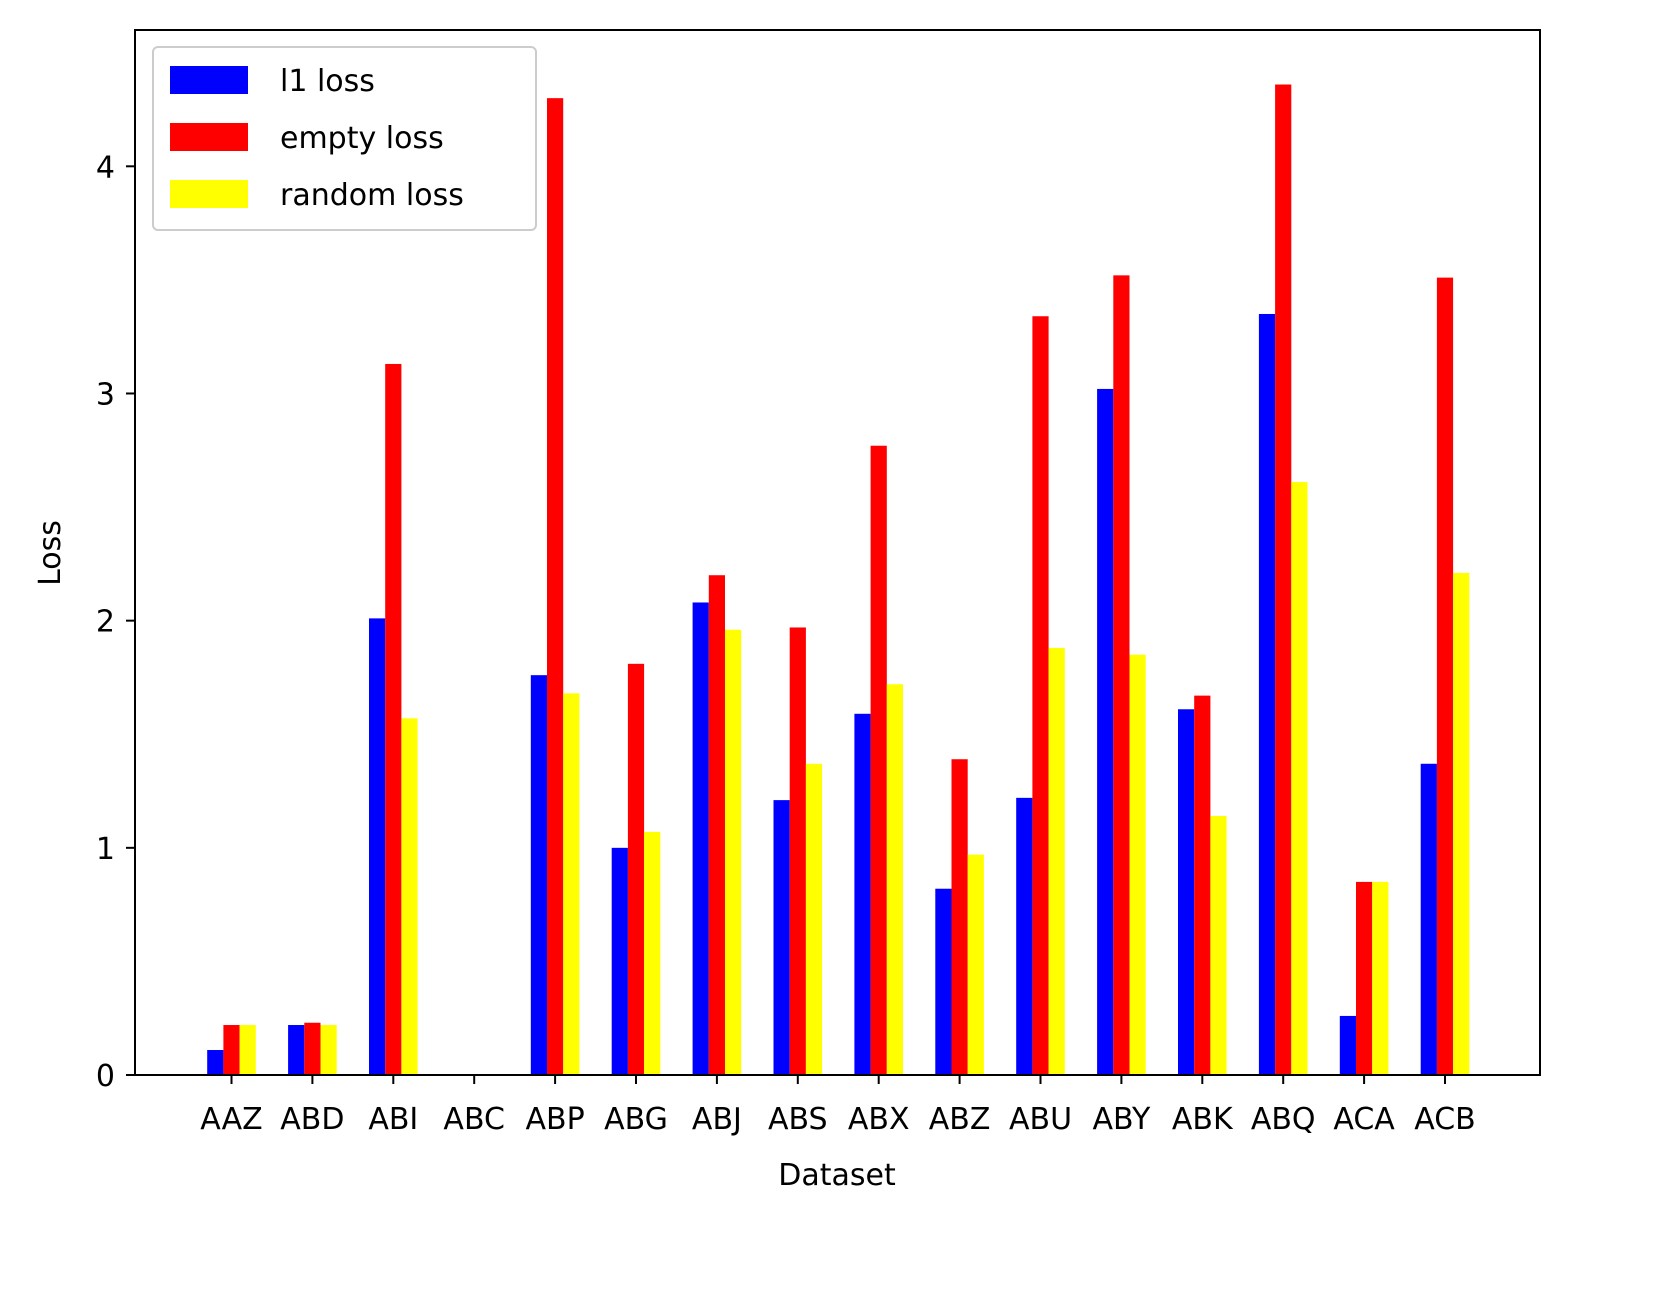  I want to click on x-tick-label: ABQ, so click(1283, 1119).